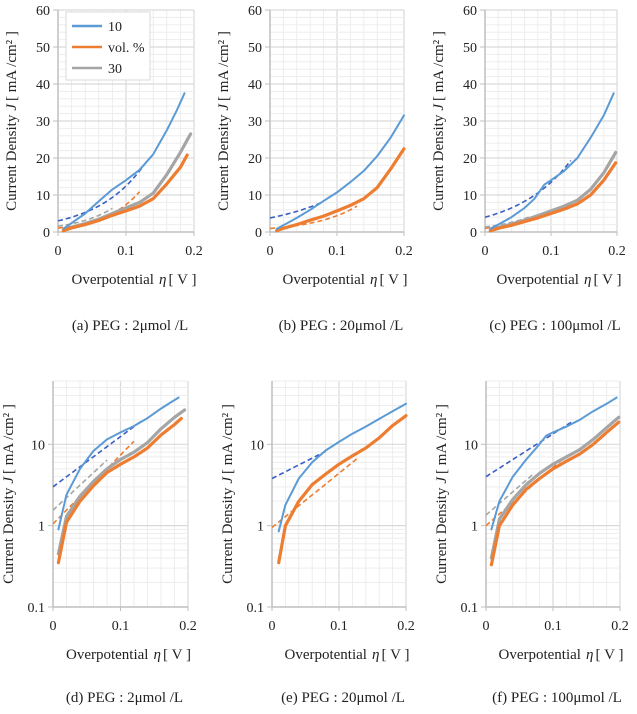  What do you see at coordinates (156, 655) in the screenshot?
I see `x-axis-label-symbol: η` at bounding box center [156, 655].